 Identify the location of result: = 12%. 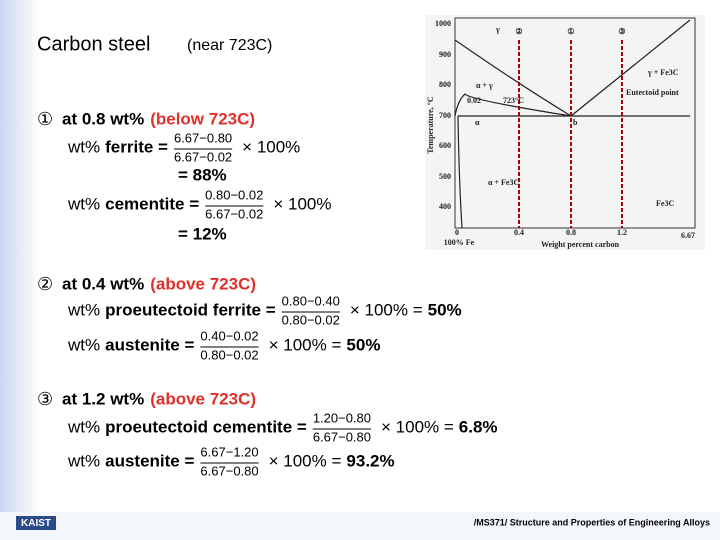
(202, 233).